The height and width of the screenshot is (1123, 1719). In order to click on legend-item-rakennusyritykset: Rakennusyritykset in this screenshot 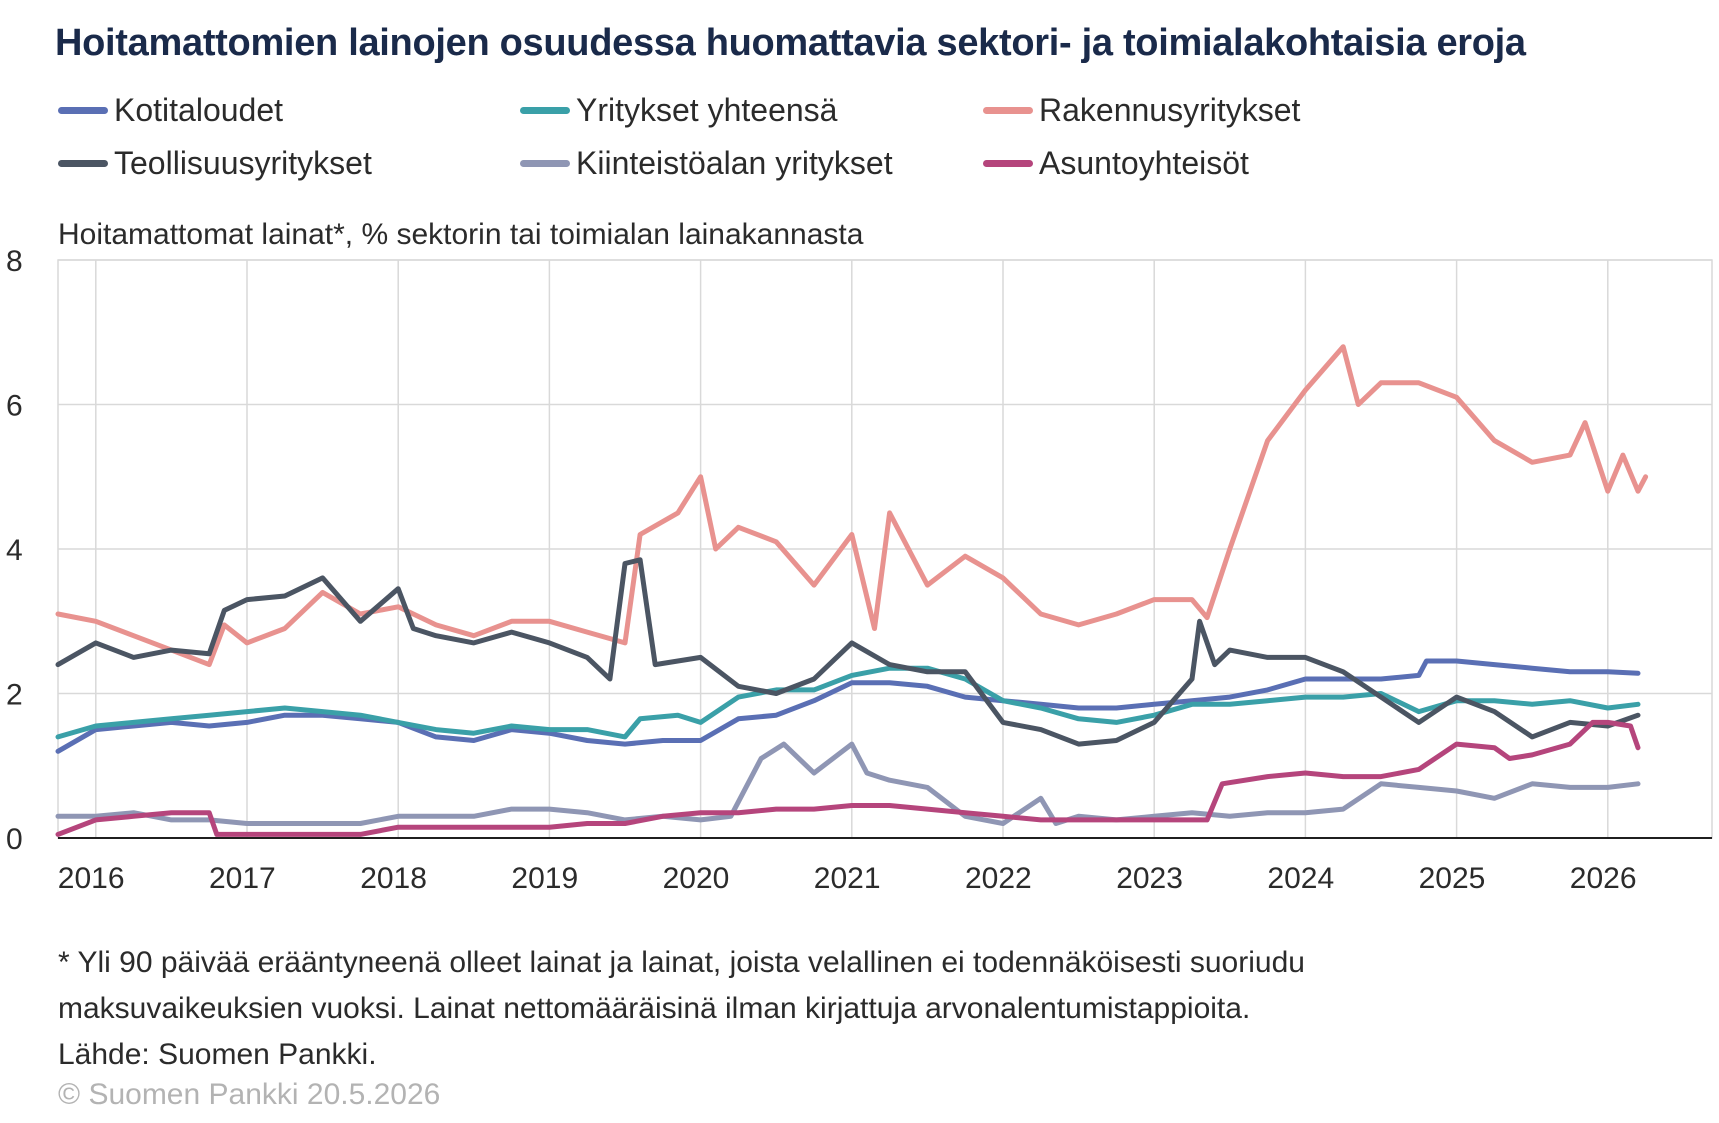, I will do `click(1141, 110)`.